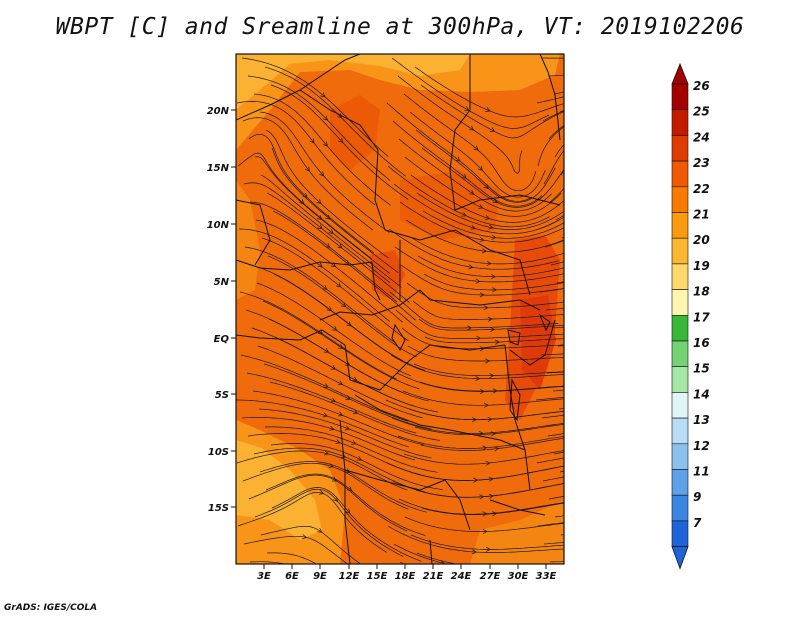  What do you see at coordinates (218, 168) in the screenshot?
I see `lat-label: 15N` at bounding box center [218, 168].